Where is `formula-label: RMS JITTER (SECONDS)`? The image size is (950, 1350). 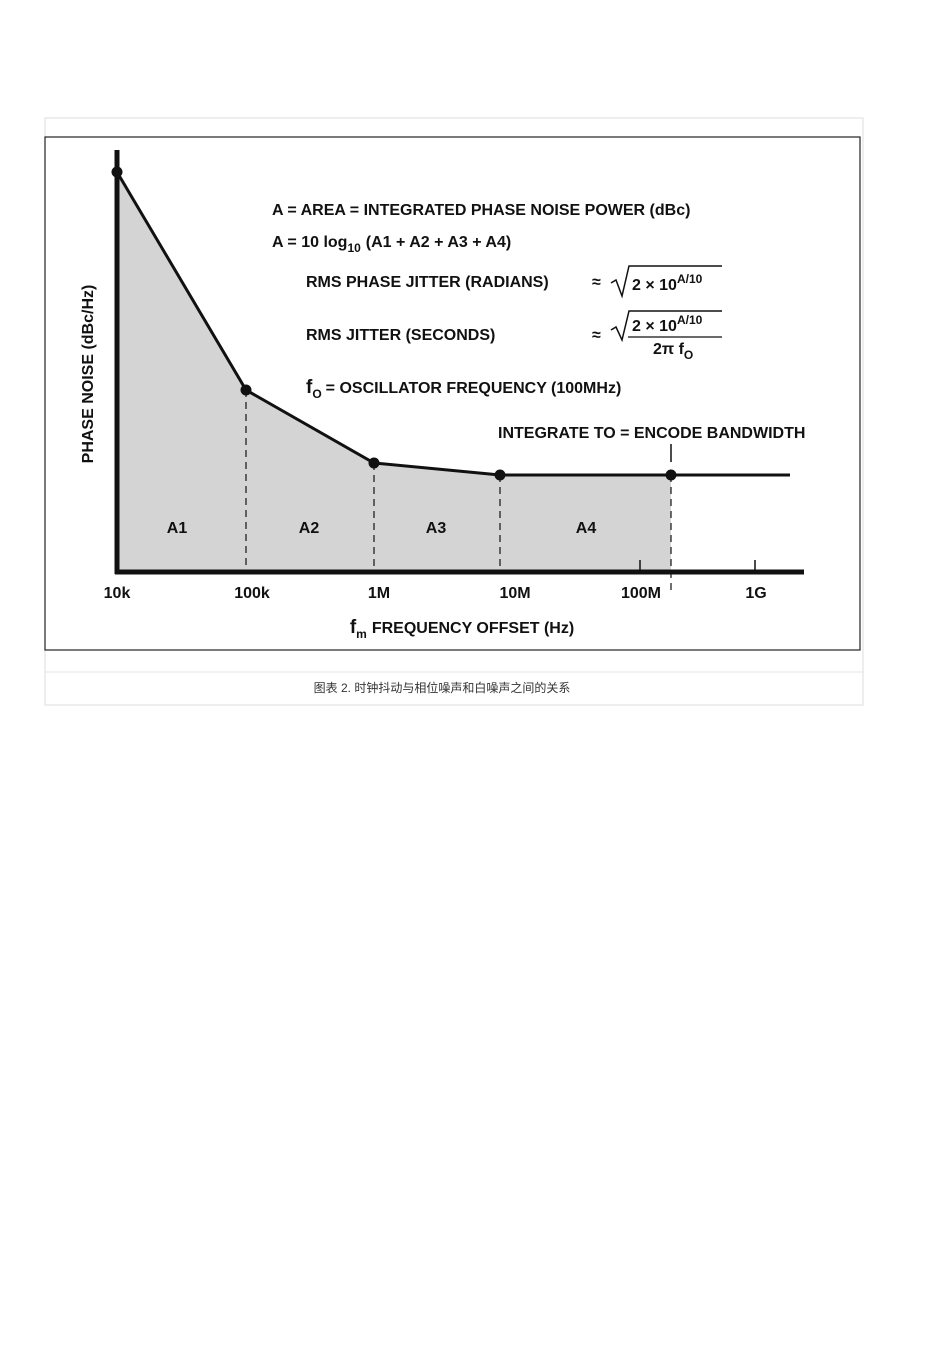
formula-label: RMS JITTER (SECONDS) is located at coordinates (400, 335).